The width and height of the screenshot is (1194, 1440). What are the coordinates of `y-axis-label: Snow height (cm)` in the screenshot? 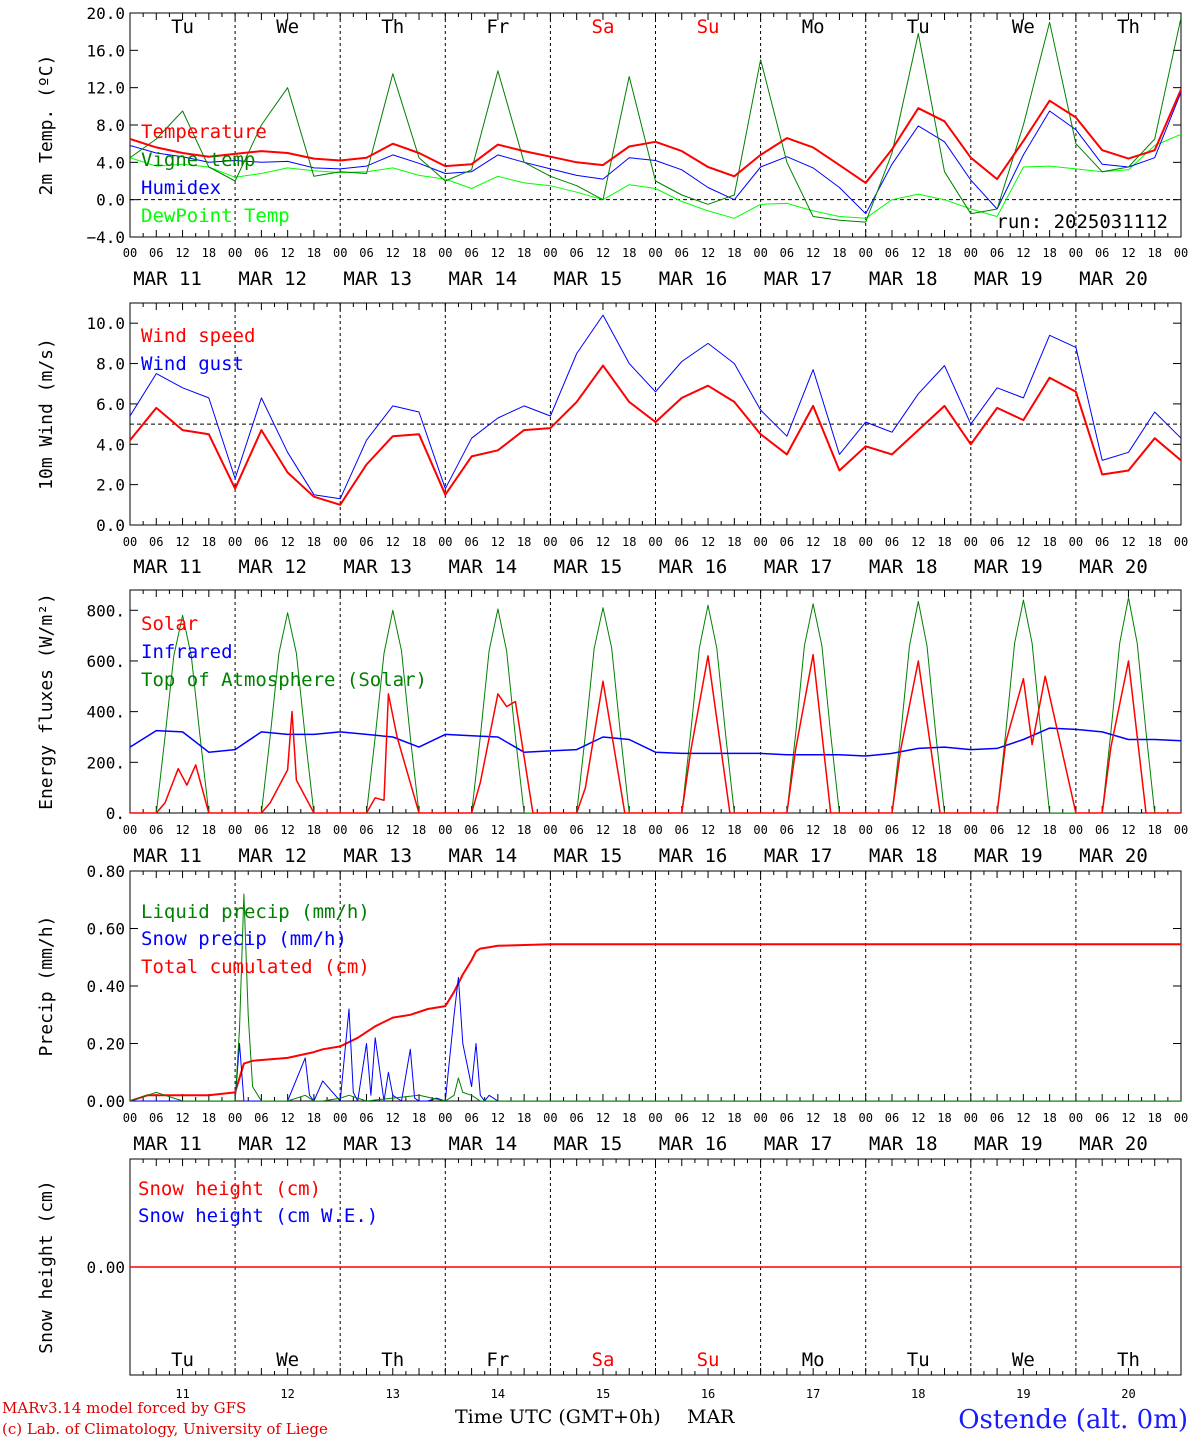 It's located at (46, 1266).